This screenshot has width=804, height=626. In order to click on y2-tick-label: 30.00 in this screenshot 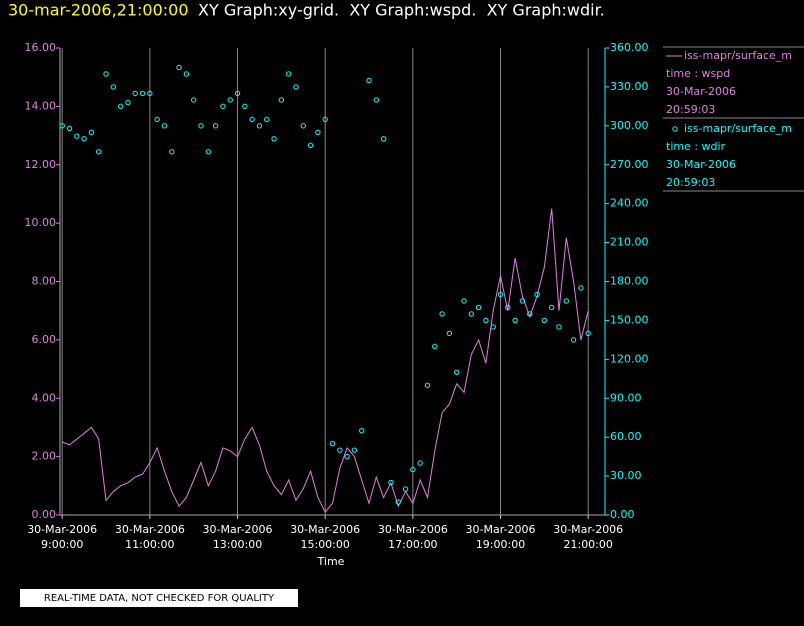, I will do `click(626, 475)`.